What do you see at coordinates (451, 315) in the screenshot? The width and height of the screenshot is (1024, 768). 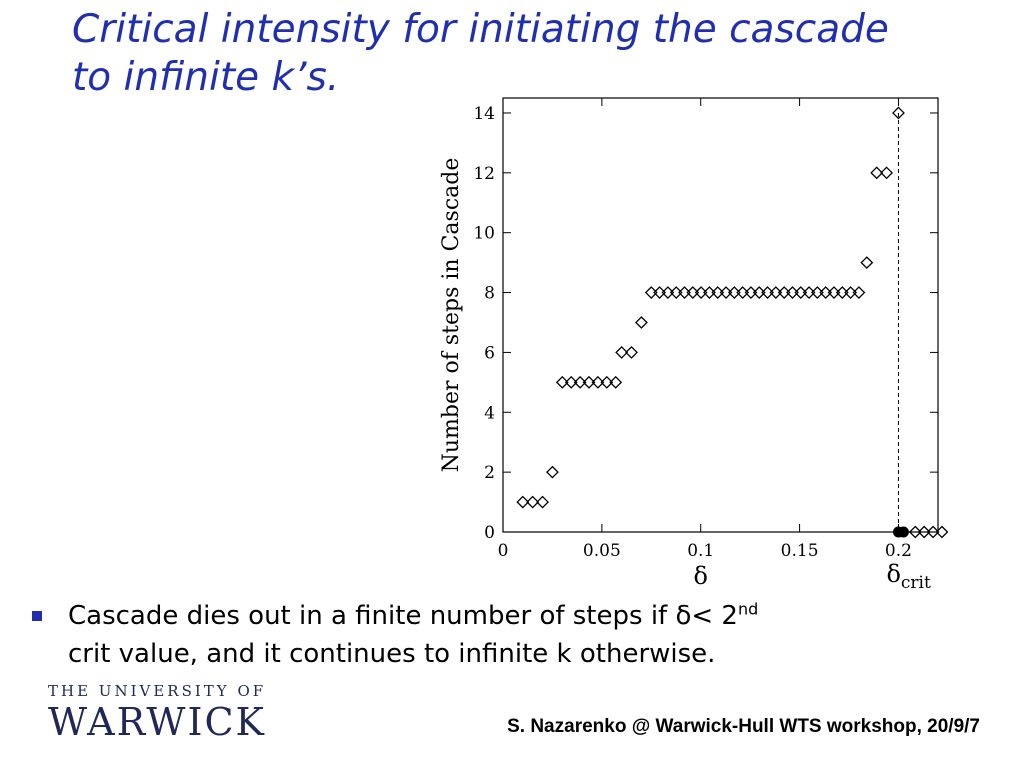 I see `y-axis-label: Number of steps in Cascade` at bounding box center [451, 315].